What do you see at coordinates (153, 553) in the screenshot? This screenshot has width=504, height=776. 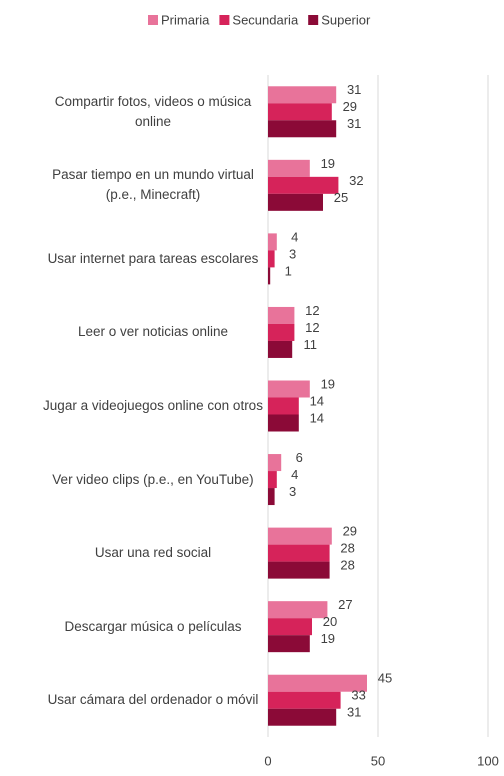 I see `category-label: Usar una red social` at bounding box center [153, 553].